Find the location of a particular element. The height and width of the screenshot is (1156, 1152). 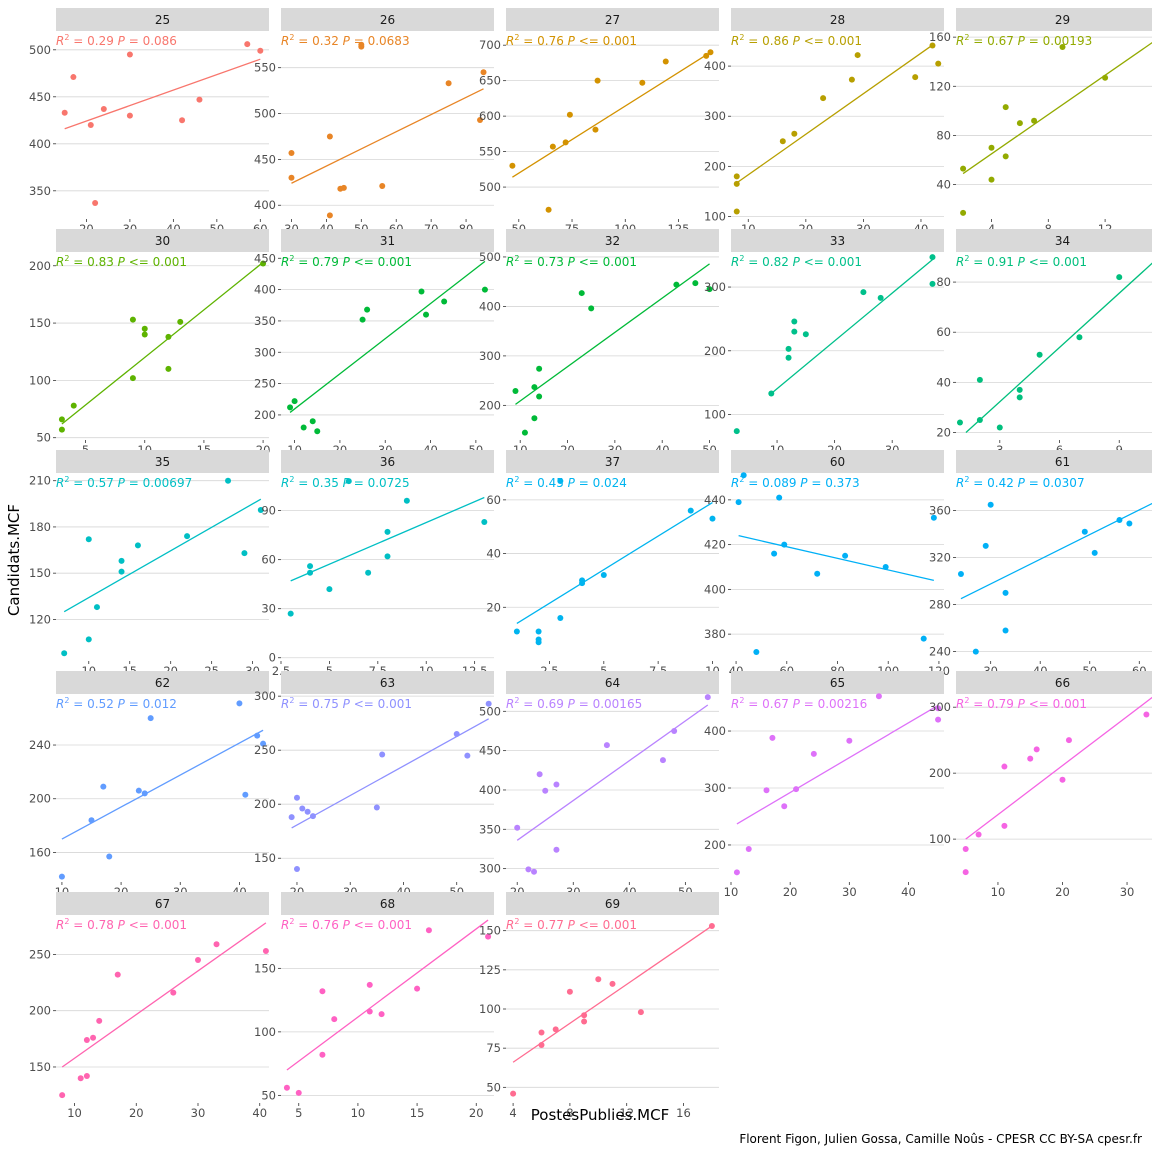

y-tick-label: 500 is located at coordinates (490, 187).